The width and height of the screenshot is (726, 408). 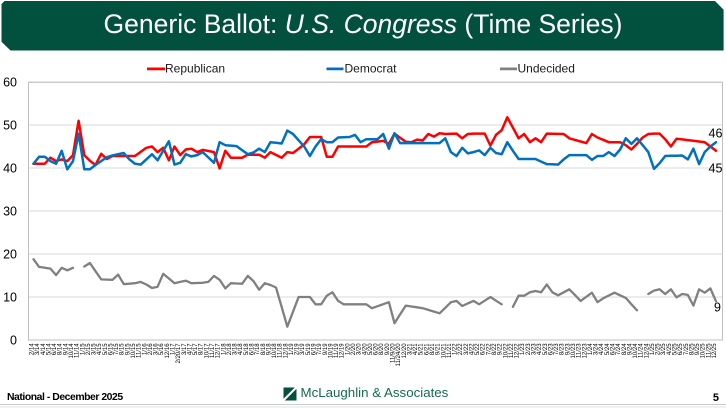 What do you see at coordinates (162, 349) in the screenshot?
I see `svg-text: 5/16` at bounding box center [162, 349].